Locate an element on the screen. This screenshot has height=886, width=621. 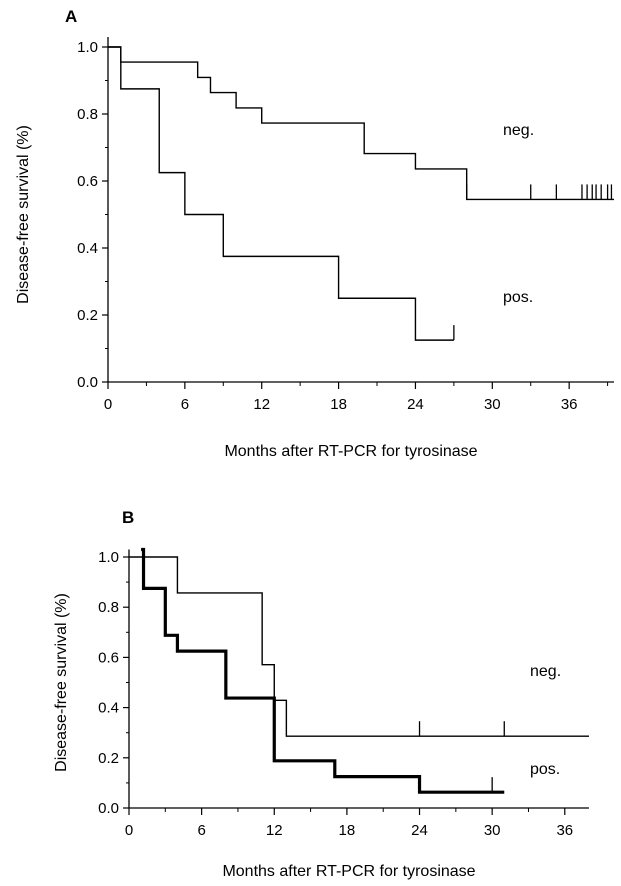
panel-letter: B is located at coordinates (128, 517).